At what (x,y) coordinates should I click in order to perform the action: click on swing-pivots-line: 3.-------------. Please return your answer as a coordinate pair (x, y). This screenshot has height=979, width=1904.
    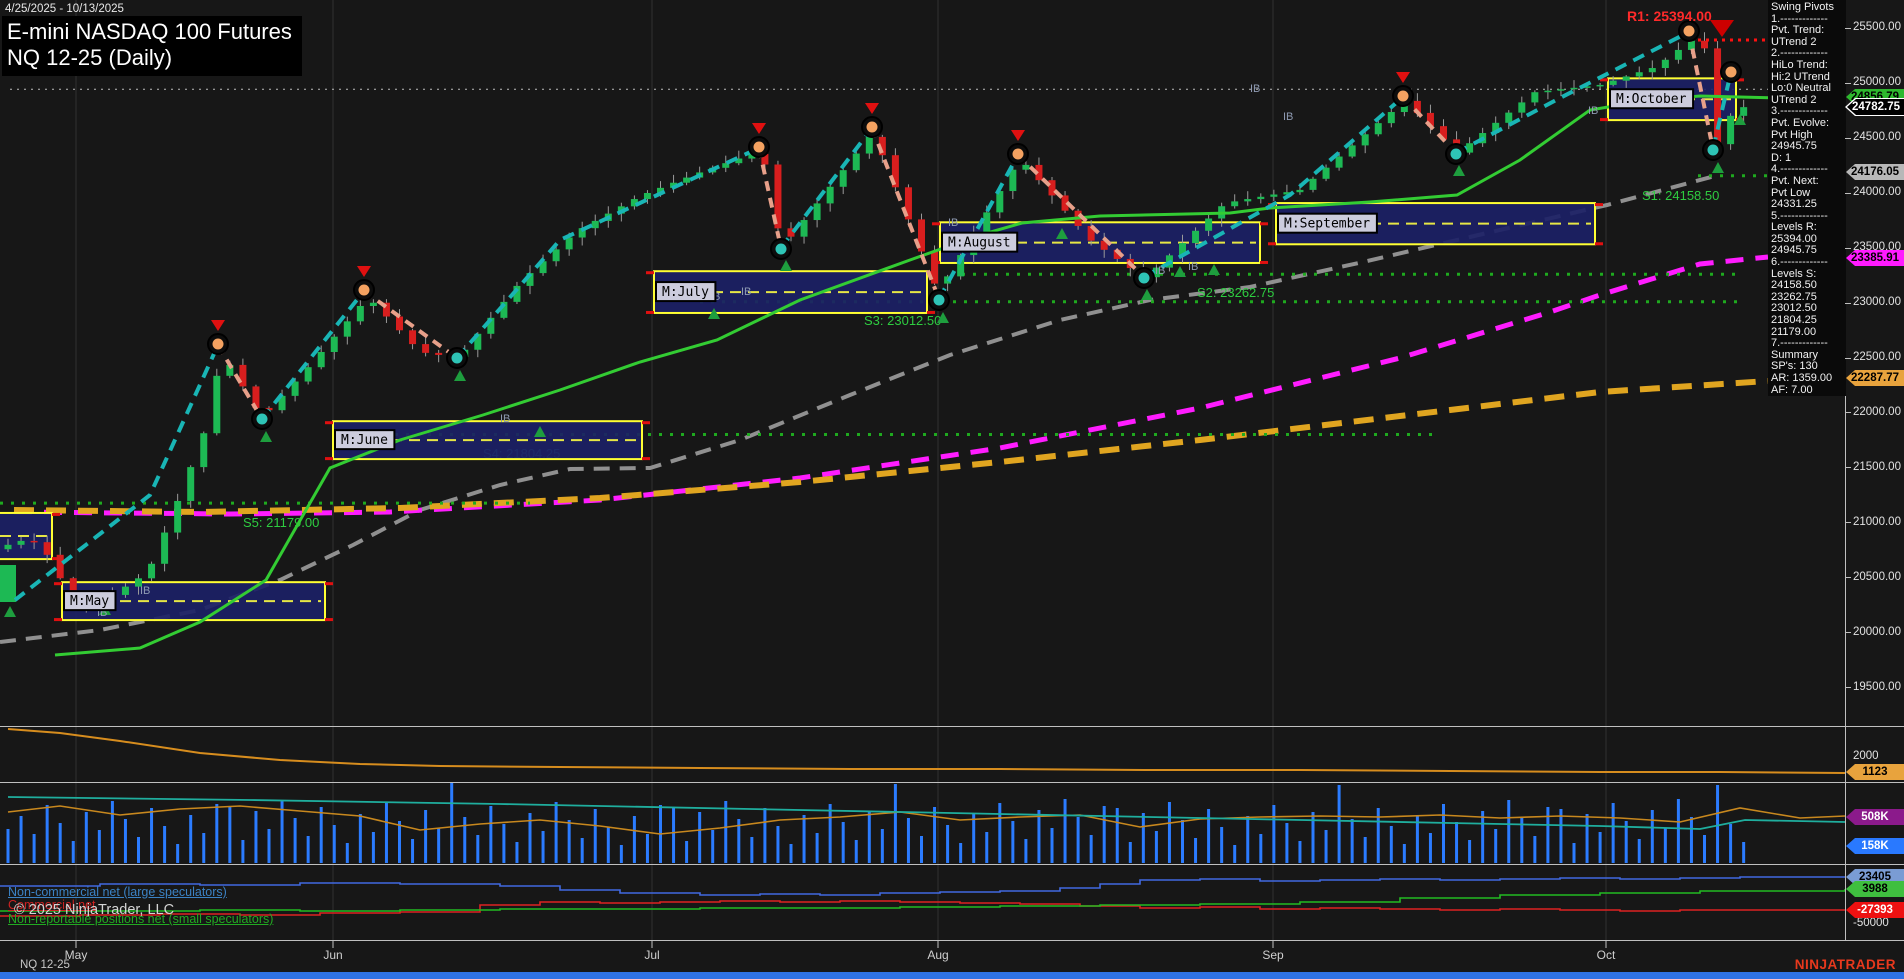
    Looking at the image, I should click on (1799, 112).